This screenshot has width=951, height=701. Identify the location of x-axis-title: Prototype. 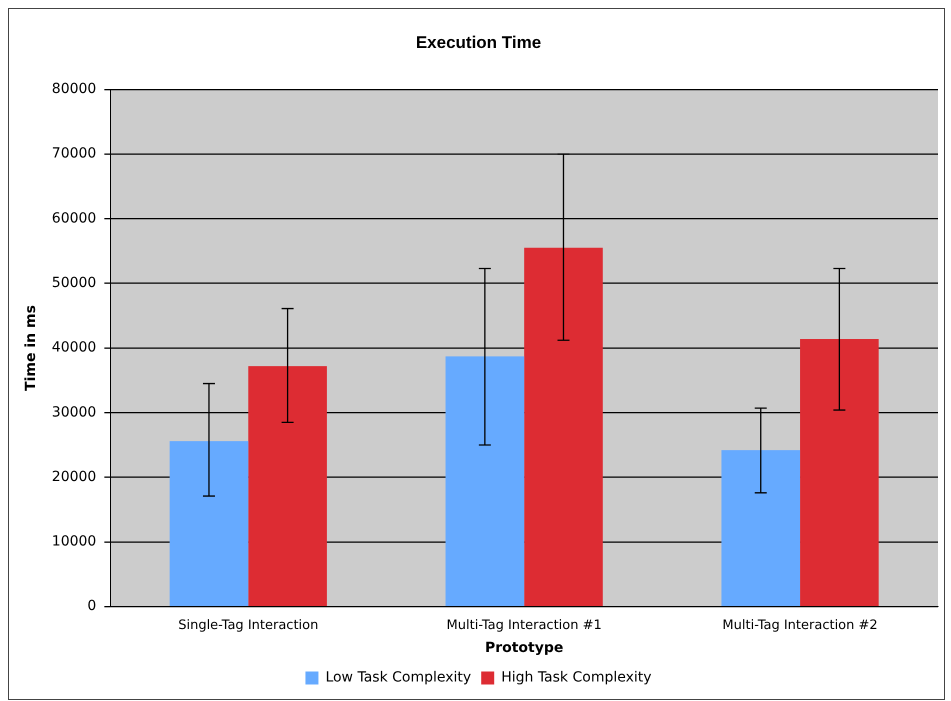
(524, 648).